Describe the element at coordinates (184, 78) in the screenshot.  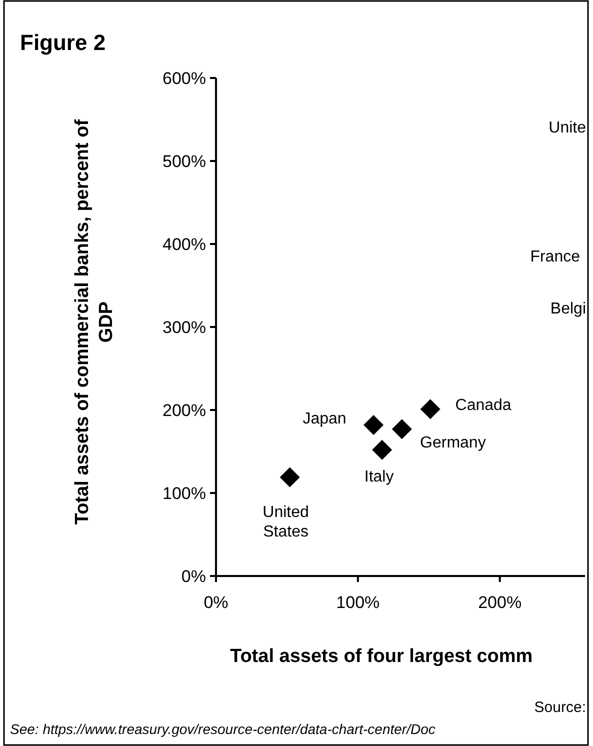
I see `y-tick-label: 600%` at that location.